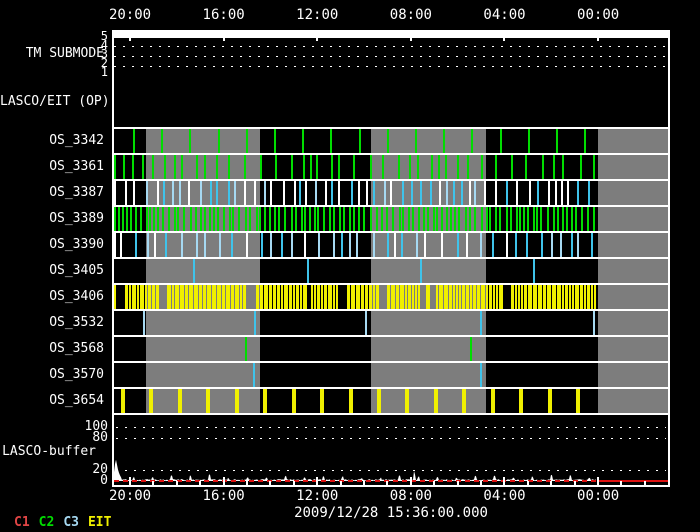 This screenshot has width=700, height=532. Describe the element at coordinates (130, 15) in the screenshot. I see `time-tick-label: 20:00` at that location.